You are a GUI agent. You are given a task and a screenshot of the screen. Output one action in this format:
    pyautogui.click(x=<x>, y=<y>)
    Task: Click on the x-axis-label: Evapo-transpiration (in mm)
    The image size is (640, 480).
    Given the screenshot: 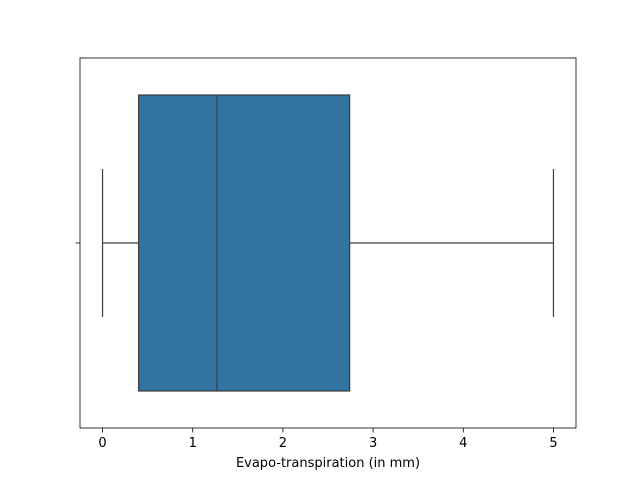 What is the action you would take?
    pyautogui.click(x=328, y=463)
    